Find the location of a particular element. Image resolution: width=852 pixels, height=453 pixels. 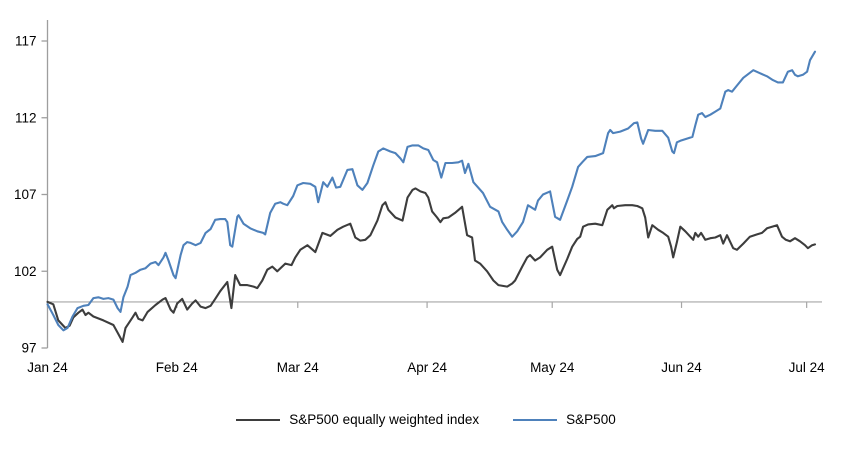

legend-item-sp500-equal-weight: S&P500 equally weighted index is located at coordinates (357, 420).